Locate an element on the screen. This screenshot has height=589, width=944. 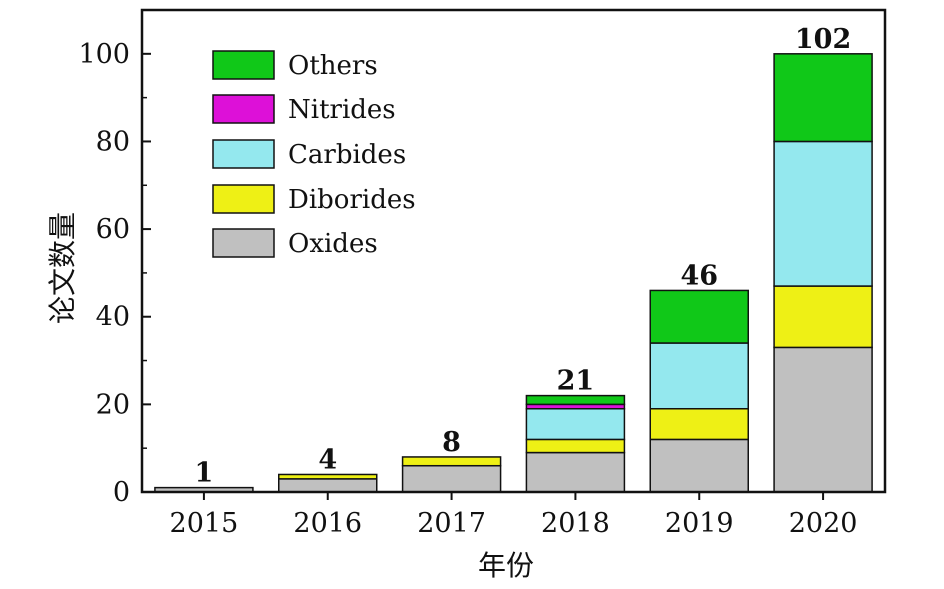
legend-label-oxides: Oxides is located at coordinates (333, 244).